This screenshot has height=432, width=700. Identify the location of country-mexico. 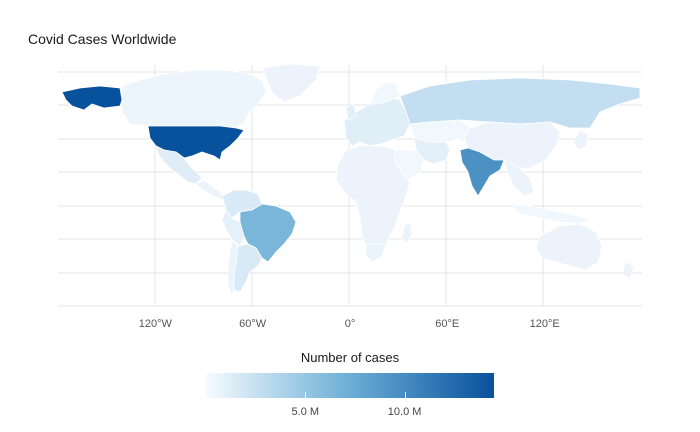
(179, 165).